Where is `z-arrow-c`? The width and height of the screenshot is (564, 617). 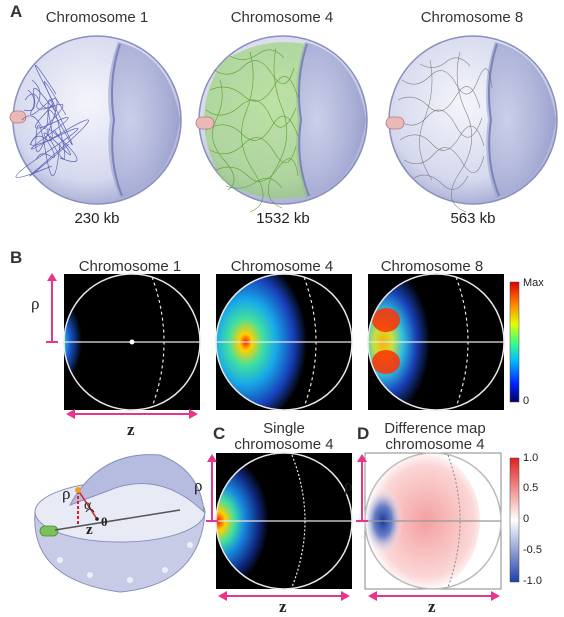
z-arrow-c is located at coordinates (284, 596).